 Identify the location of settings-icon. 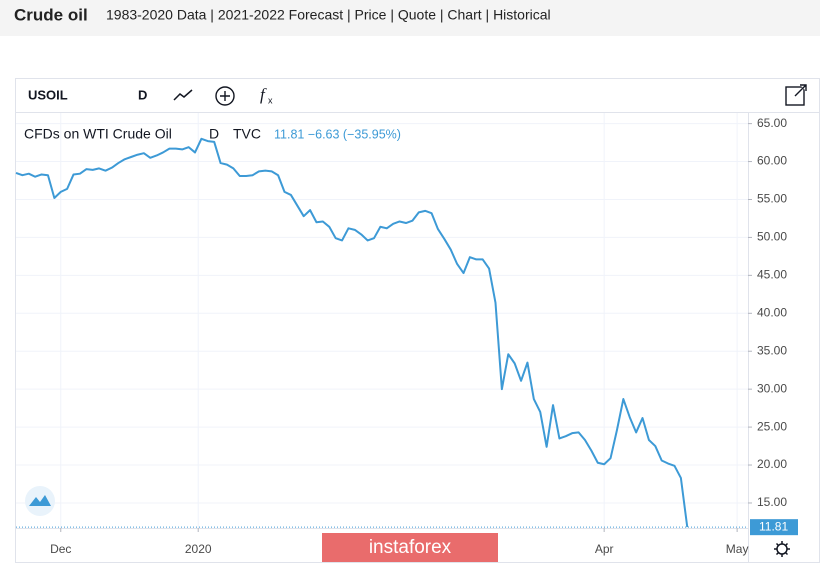
(782, 549).